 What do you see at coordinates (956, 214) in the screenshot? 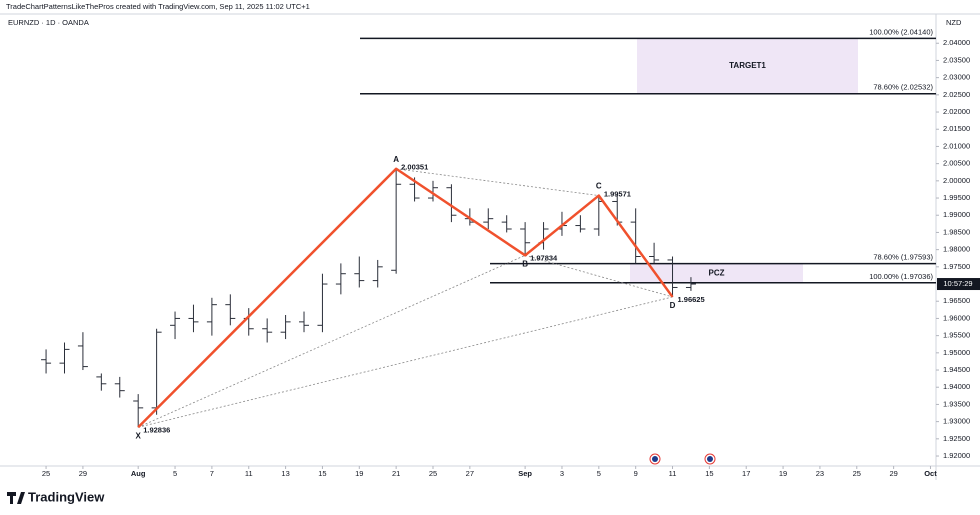
I see `y-tick-label: 1.99000` at bounding box center [956, 214].